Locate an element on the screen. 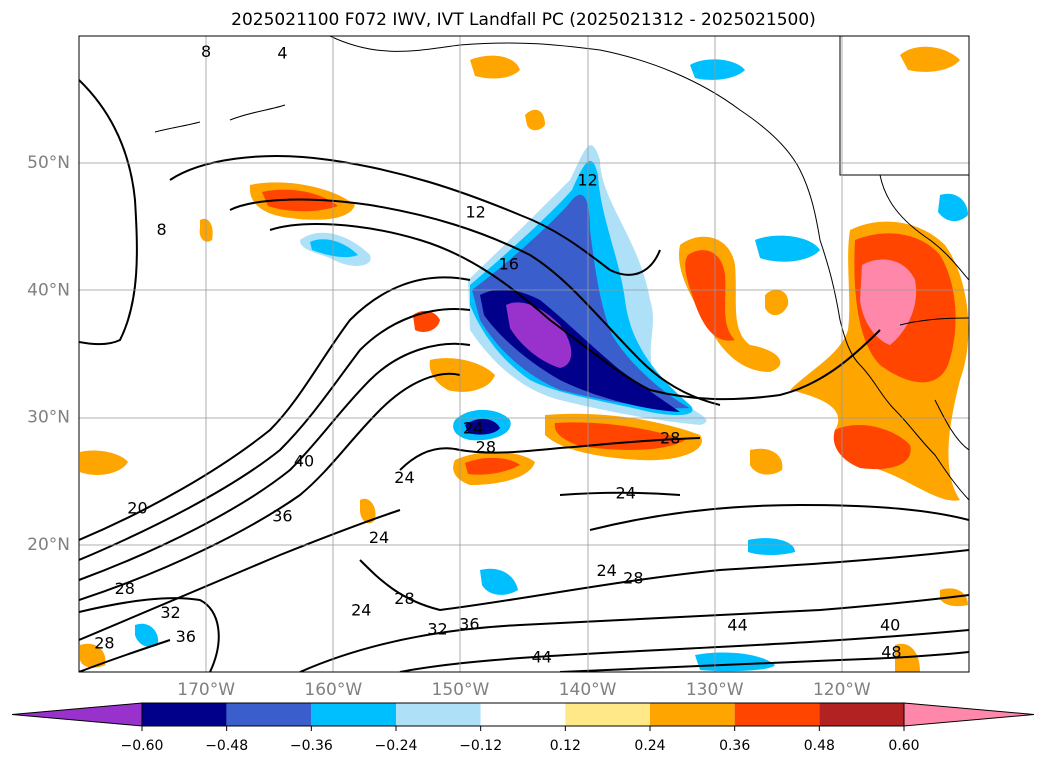 The image size is (1047, 765). lat-axis-labels: 50°N 40°N 30°N 20°N is located at coordinates (48, 354).